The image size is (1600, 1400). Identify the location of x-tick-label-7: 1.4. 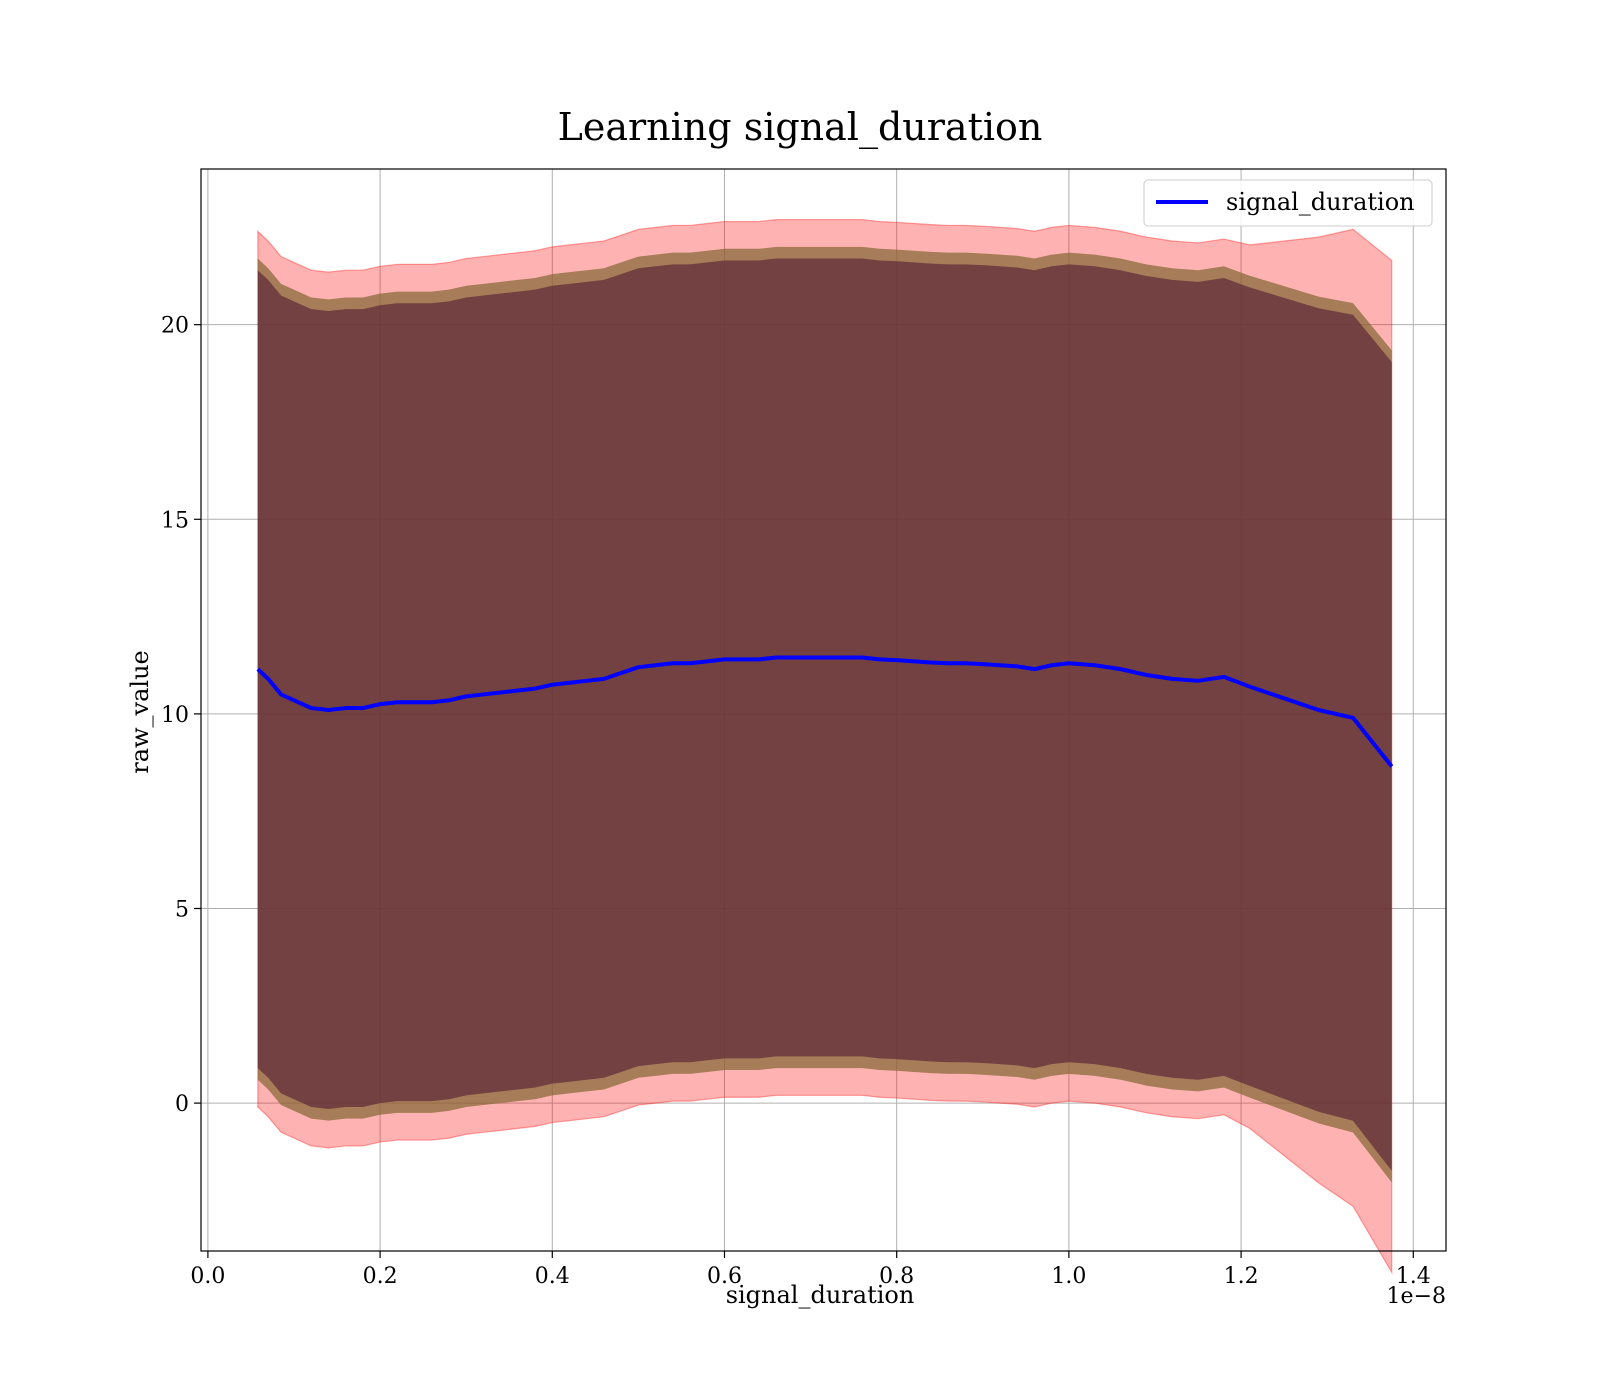
(1413, 1276).